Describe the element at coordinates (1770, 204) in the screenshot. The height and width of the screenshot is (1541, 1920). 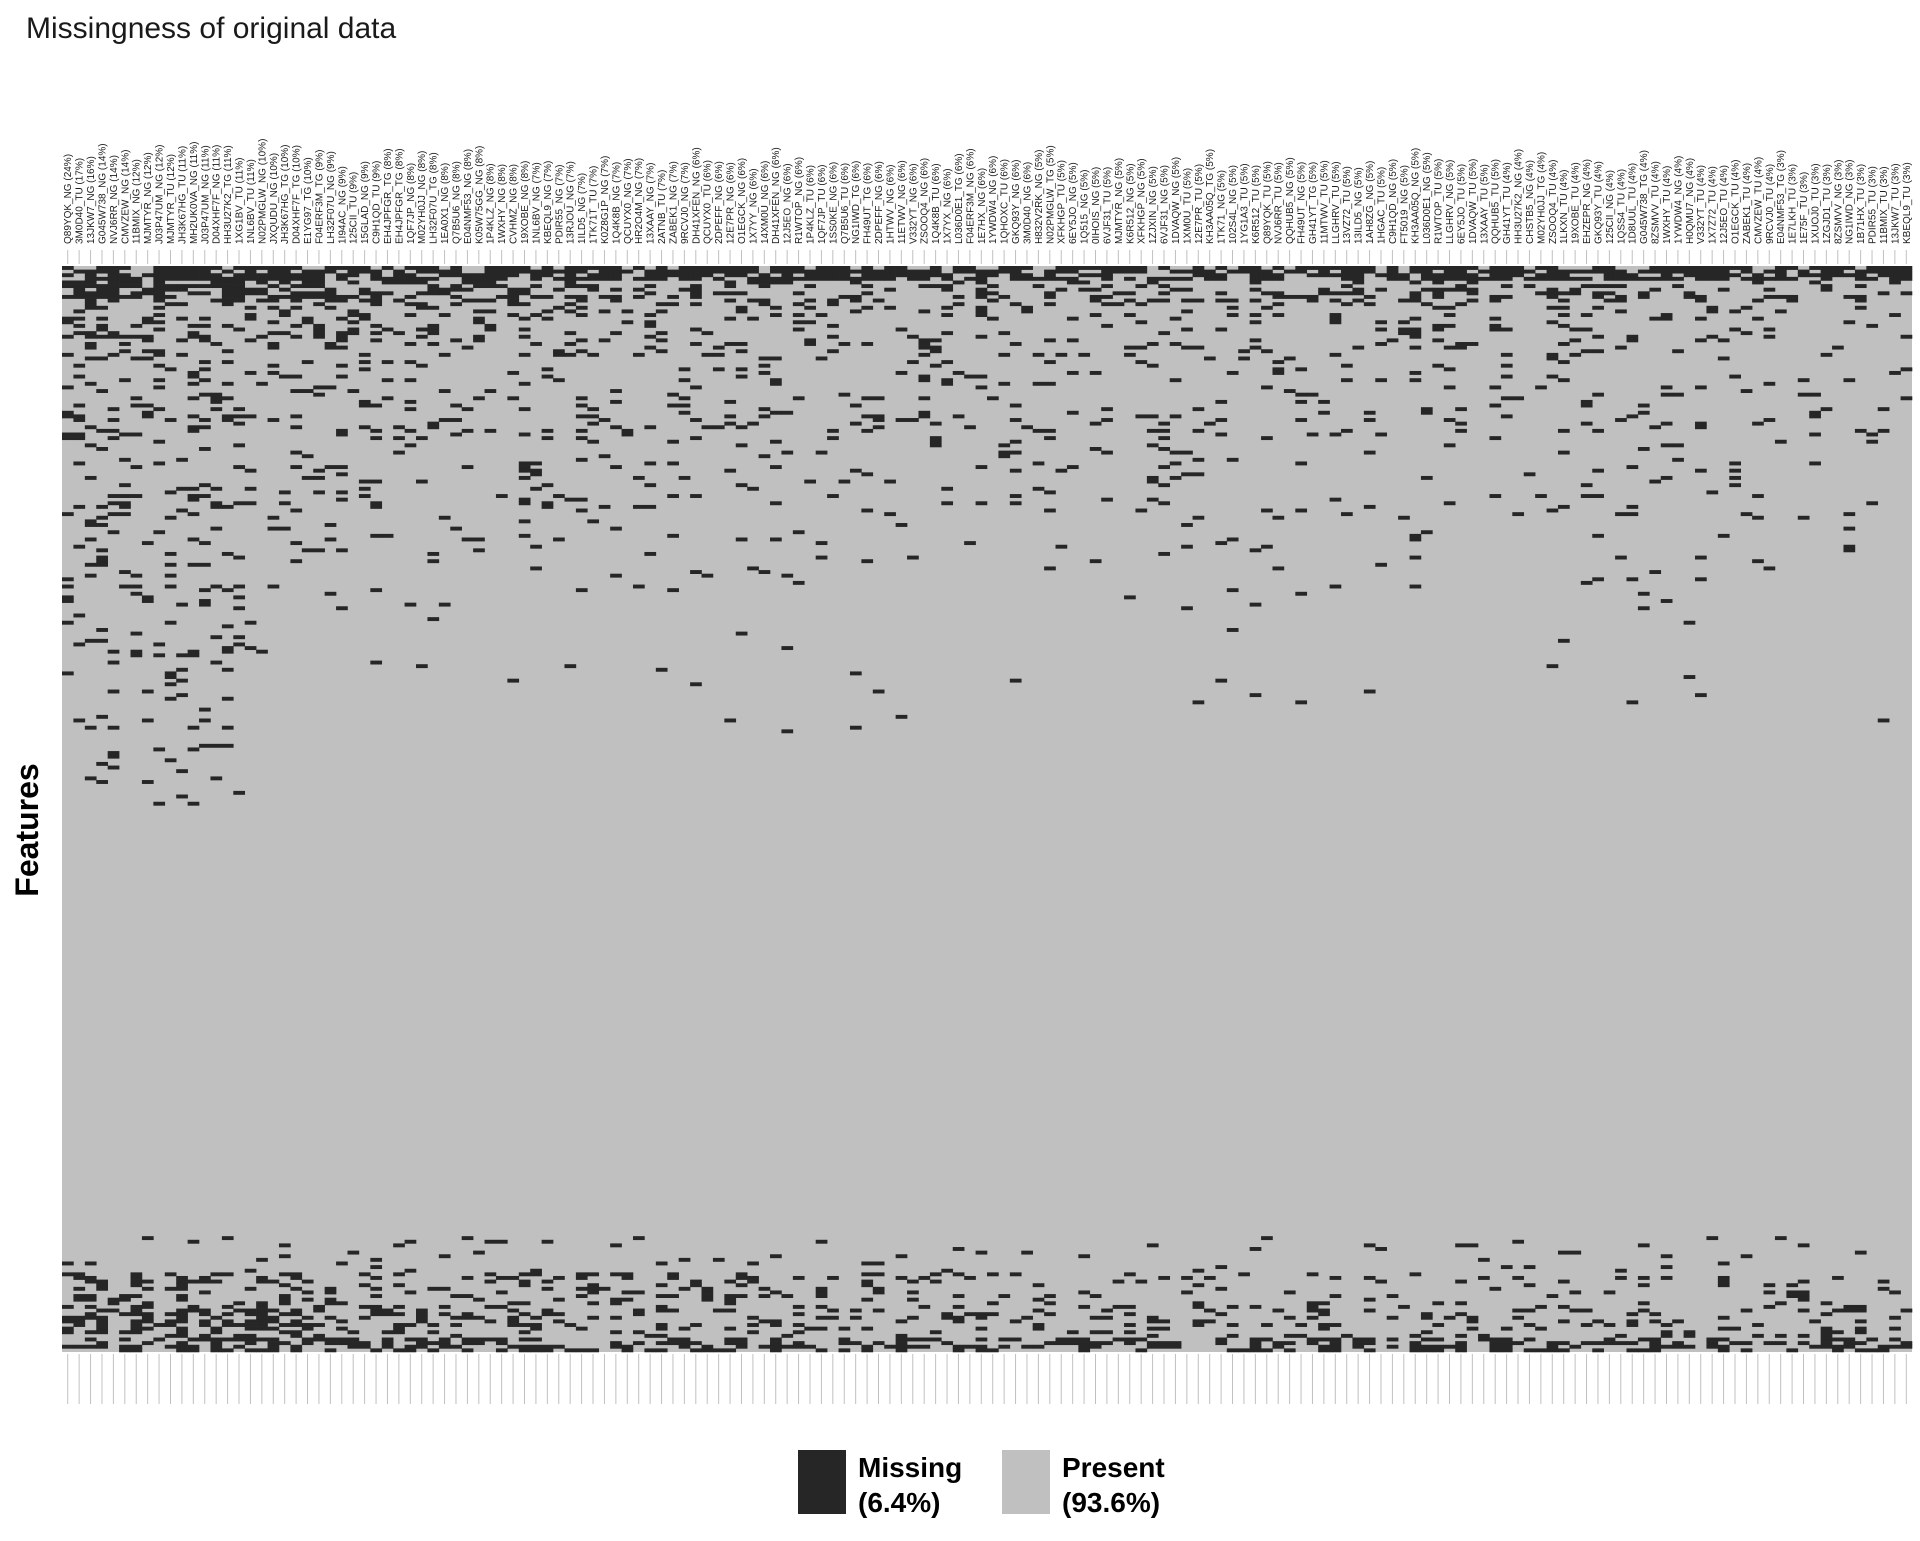
I see `column-label: 9RCVJ0_TU (4%)` at that location.